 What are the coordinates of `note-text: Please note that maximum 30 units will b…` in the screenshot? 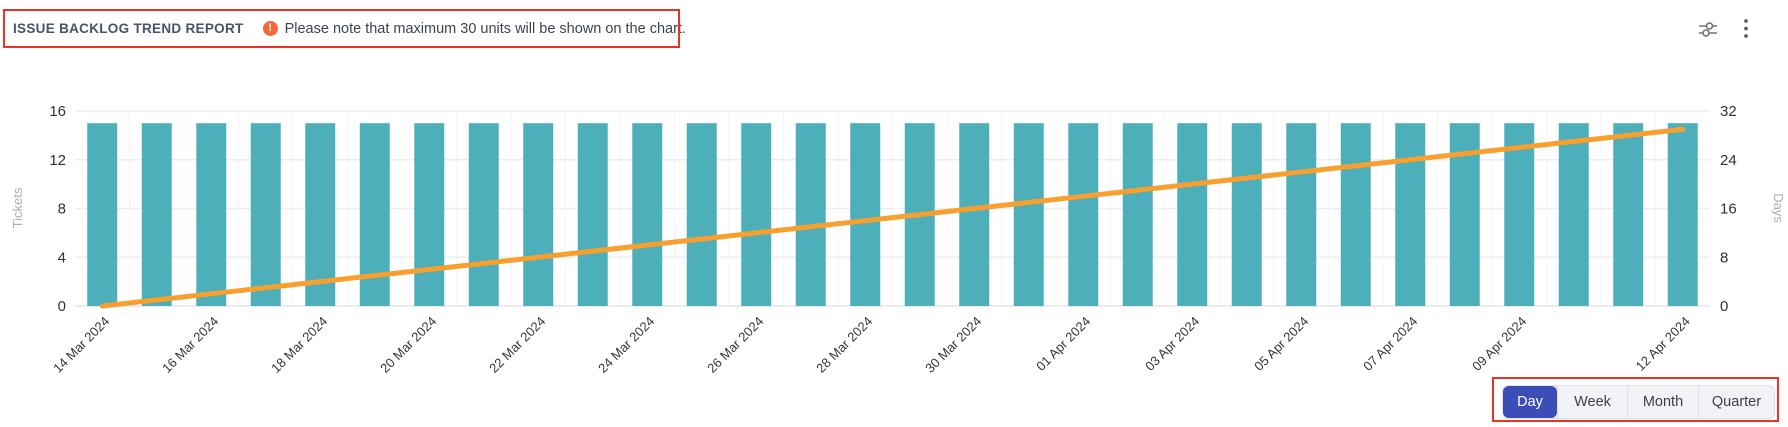 It's located at (485, 28).